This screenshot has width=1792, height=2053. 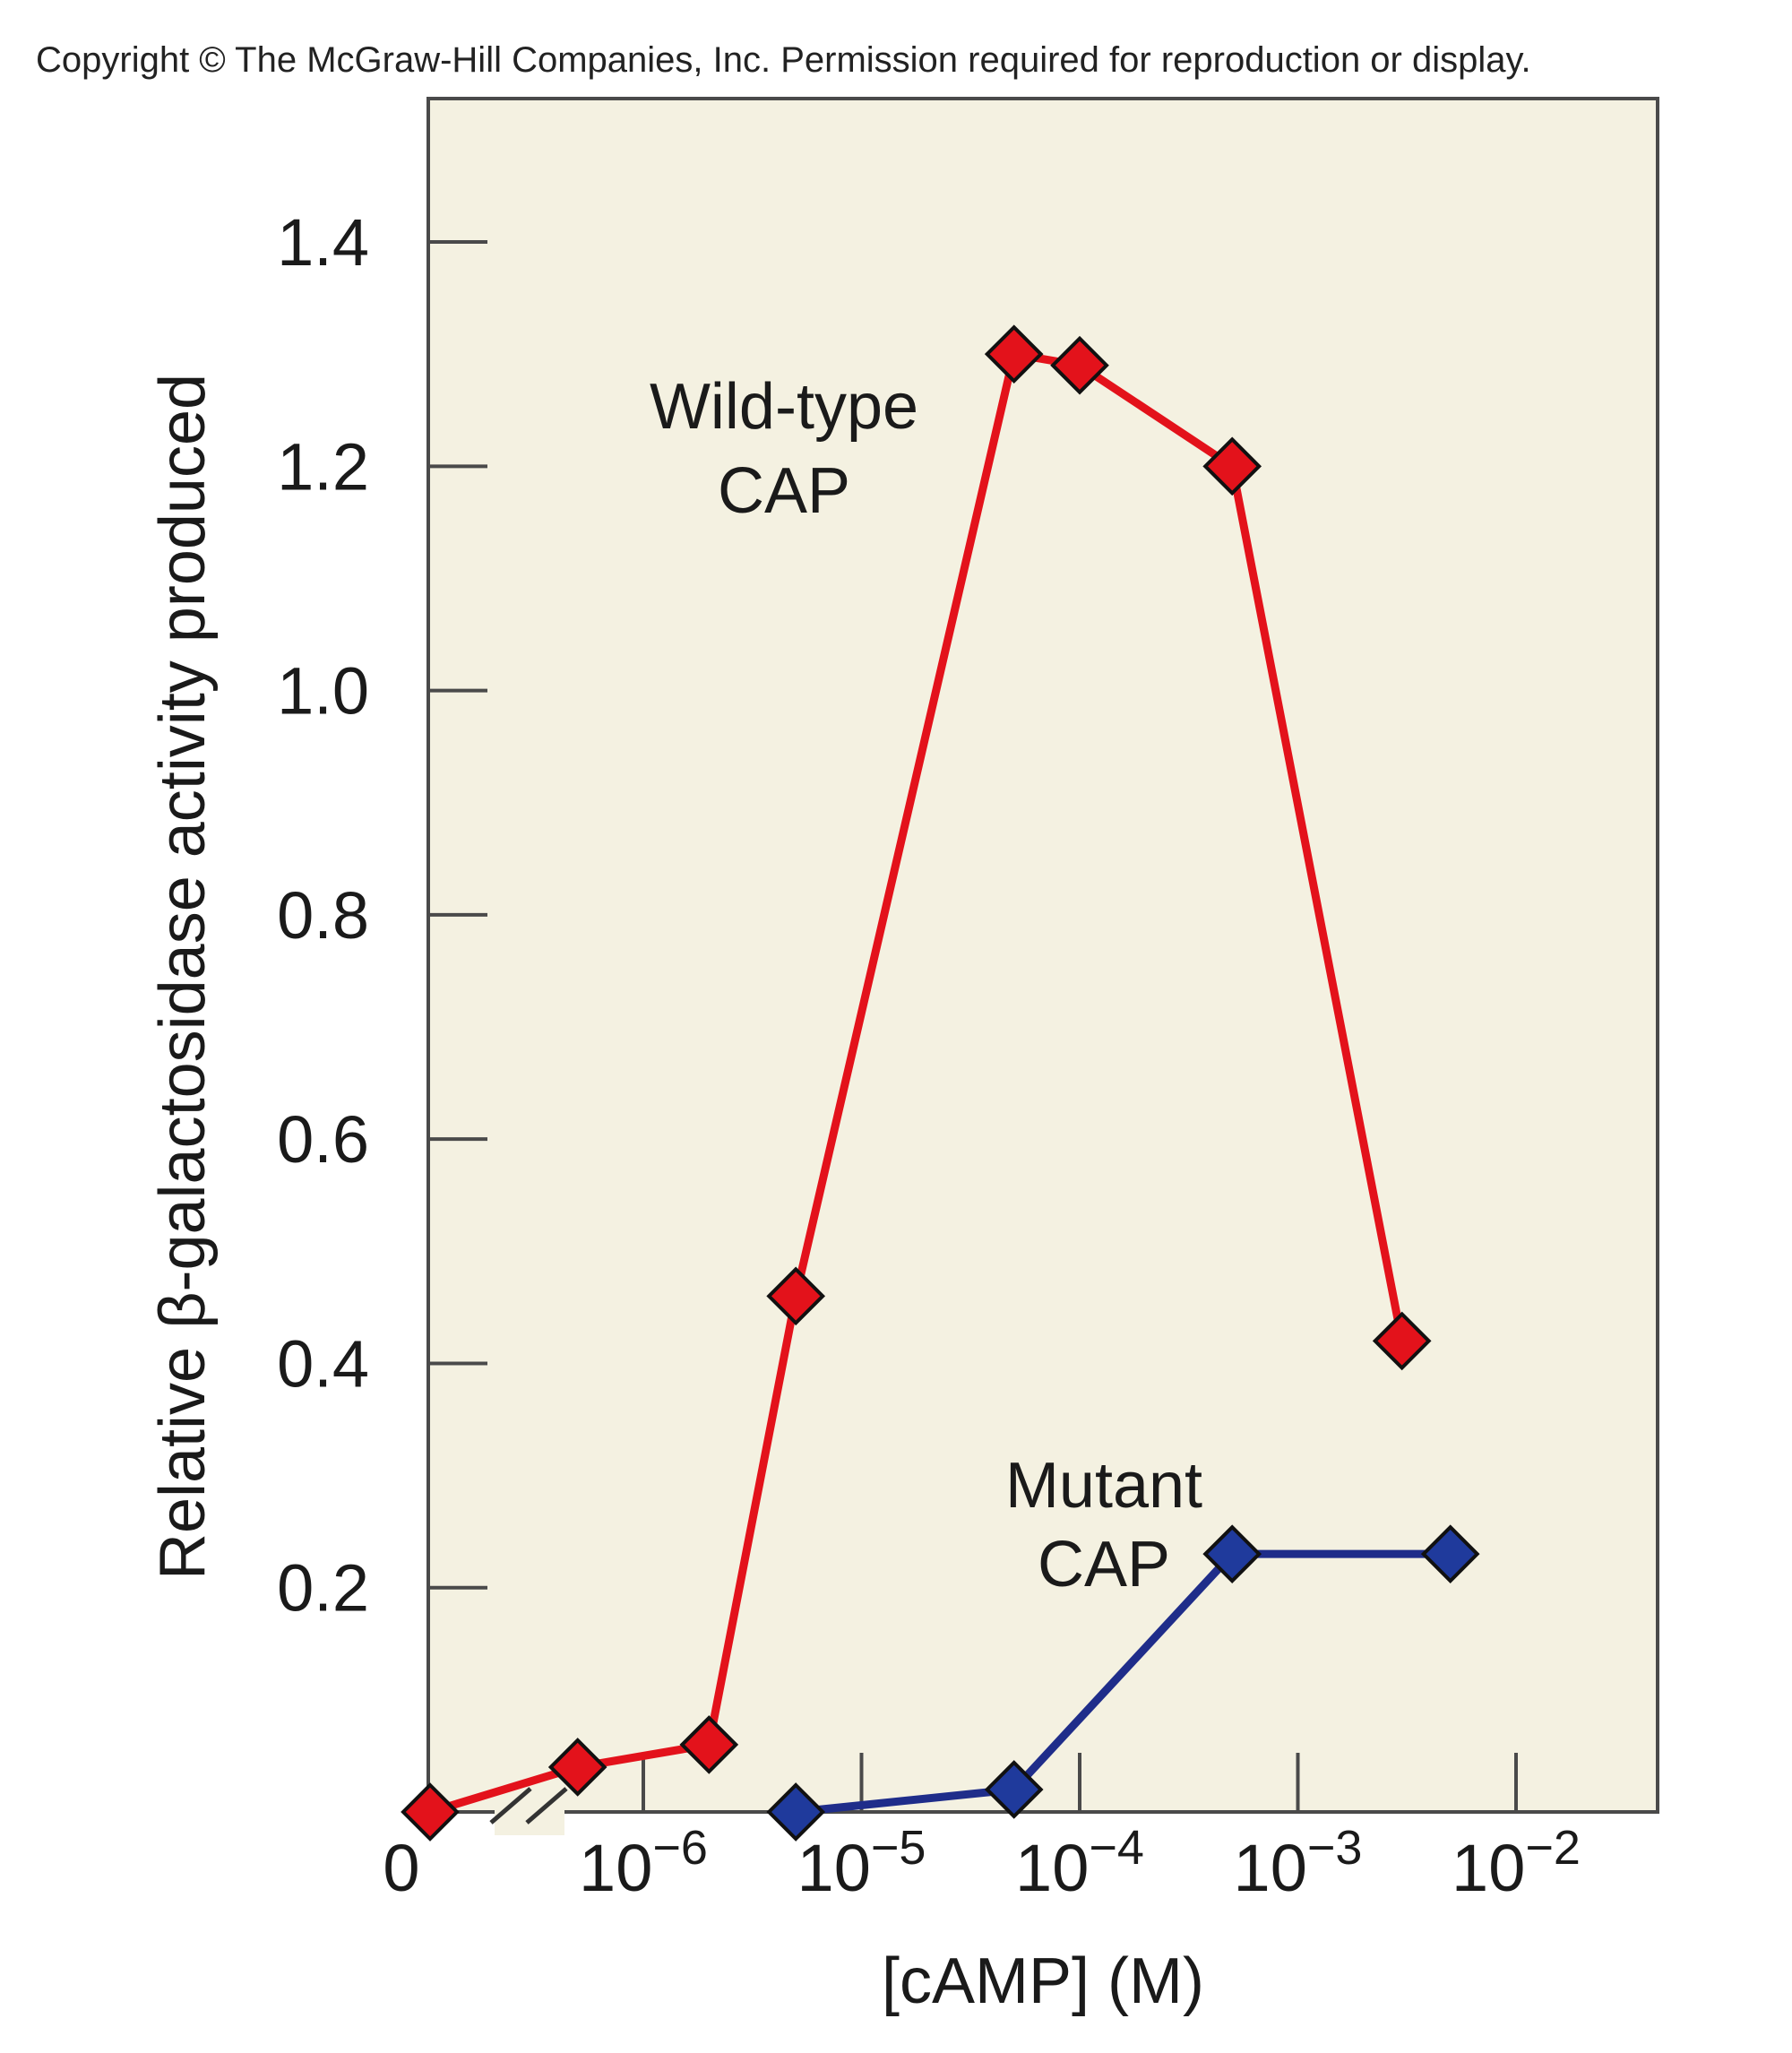 What do you see at coordinates (1517, 1863) in the screenshot?
I see `x-tick-label: 10⁻²` at bounding box center [1517, 1863].